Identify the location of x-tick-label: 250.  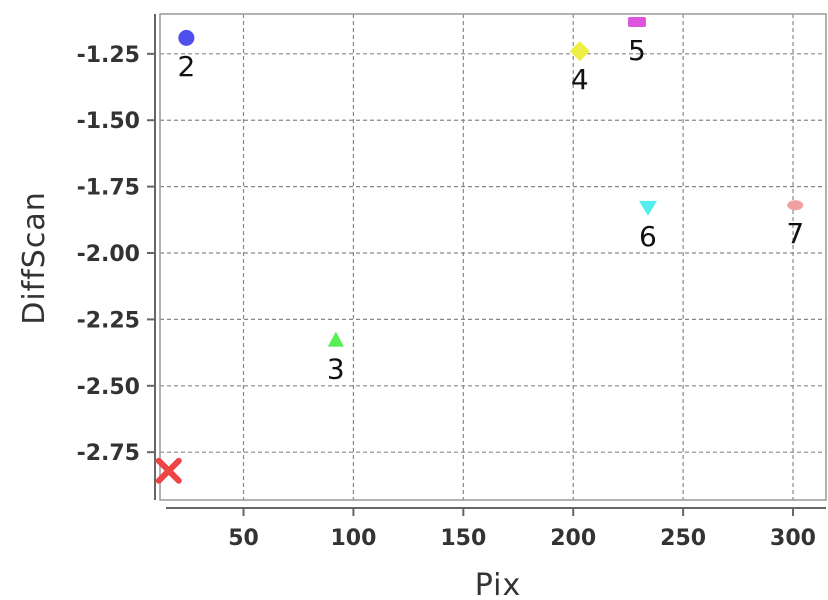
(683, 538).